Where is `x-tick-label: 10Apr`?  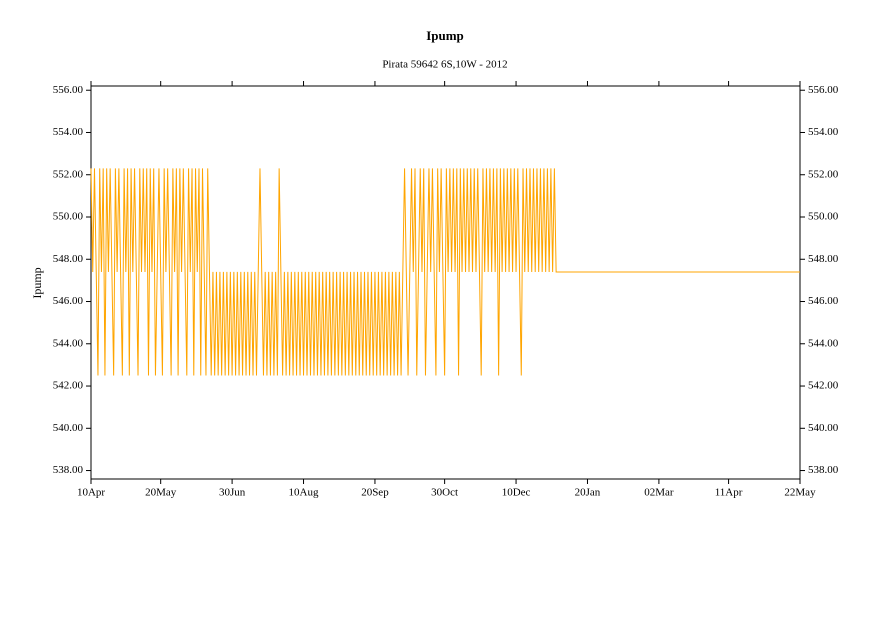
x-tick-label: 10Apr is located at coordinates (91, 493).